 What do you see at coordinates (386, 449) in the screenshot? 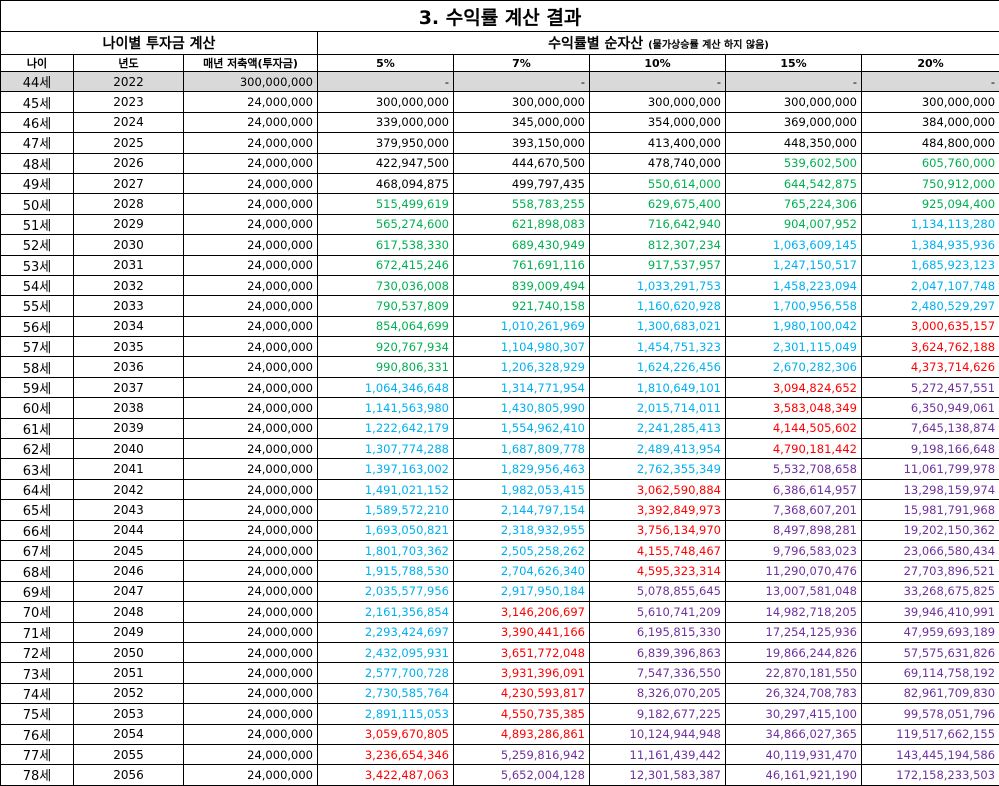
I see `value-cell-5pct: 1,307,774,288` at bounding box center [386, 449].